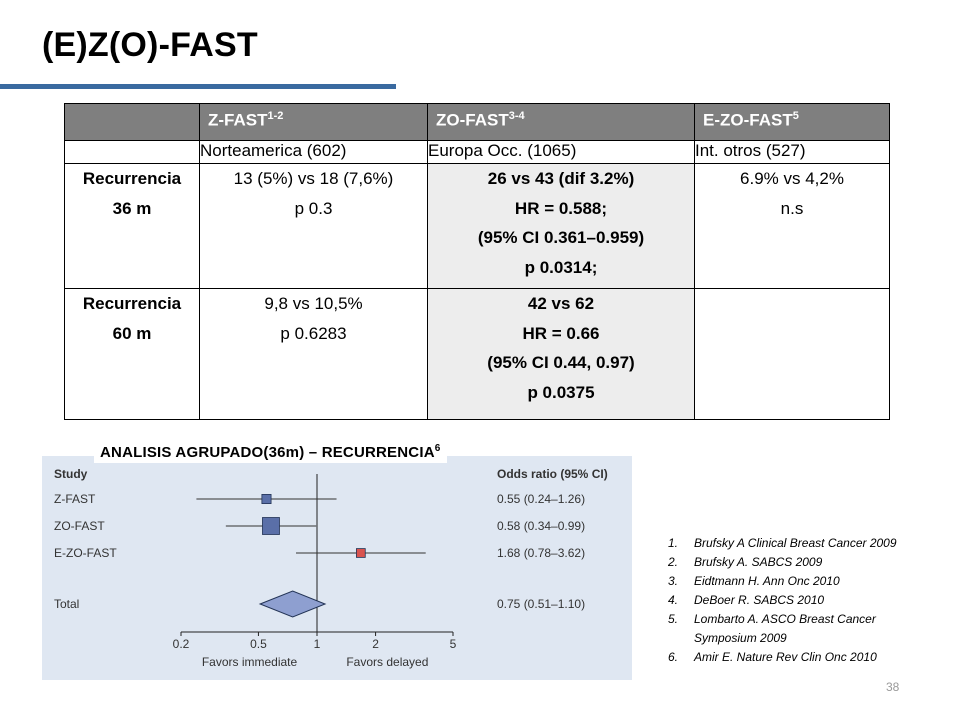 The width and height of the screenshot is (960, 720). I want to click on forest-xlabel-left: Favors immediate, so click(250, 662).